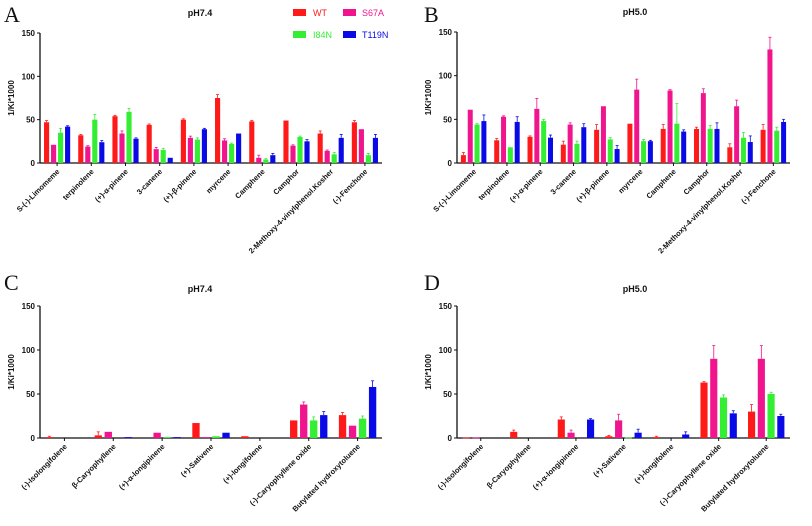  I want to click on panel-title: pH7.4, so click(200, 13).